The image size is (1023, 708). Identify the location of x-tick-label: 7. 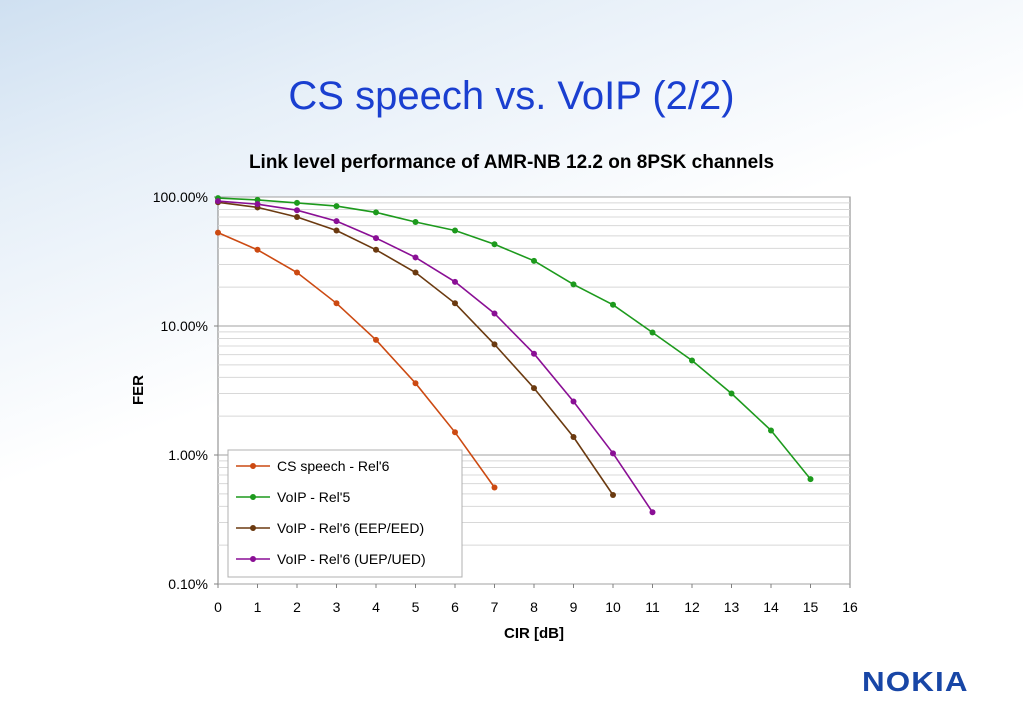
(495, 607).